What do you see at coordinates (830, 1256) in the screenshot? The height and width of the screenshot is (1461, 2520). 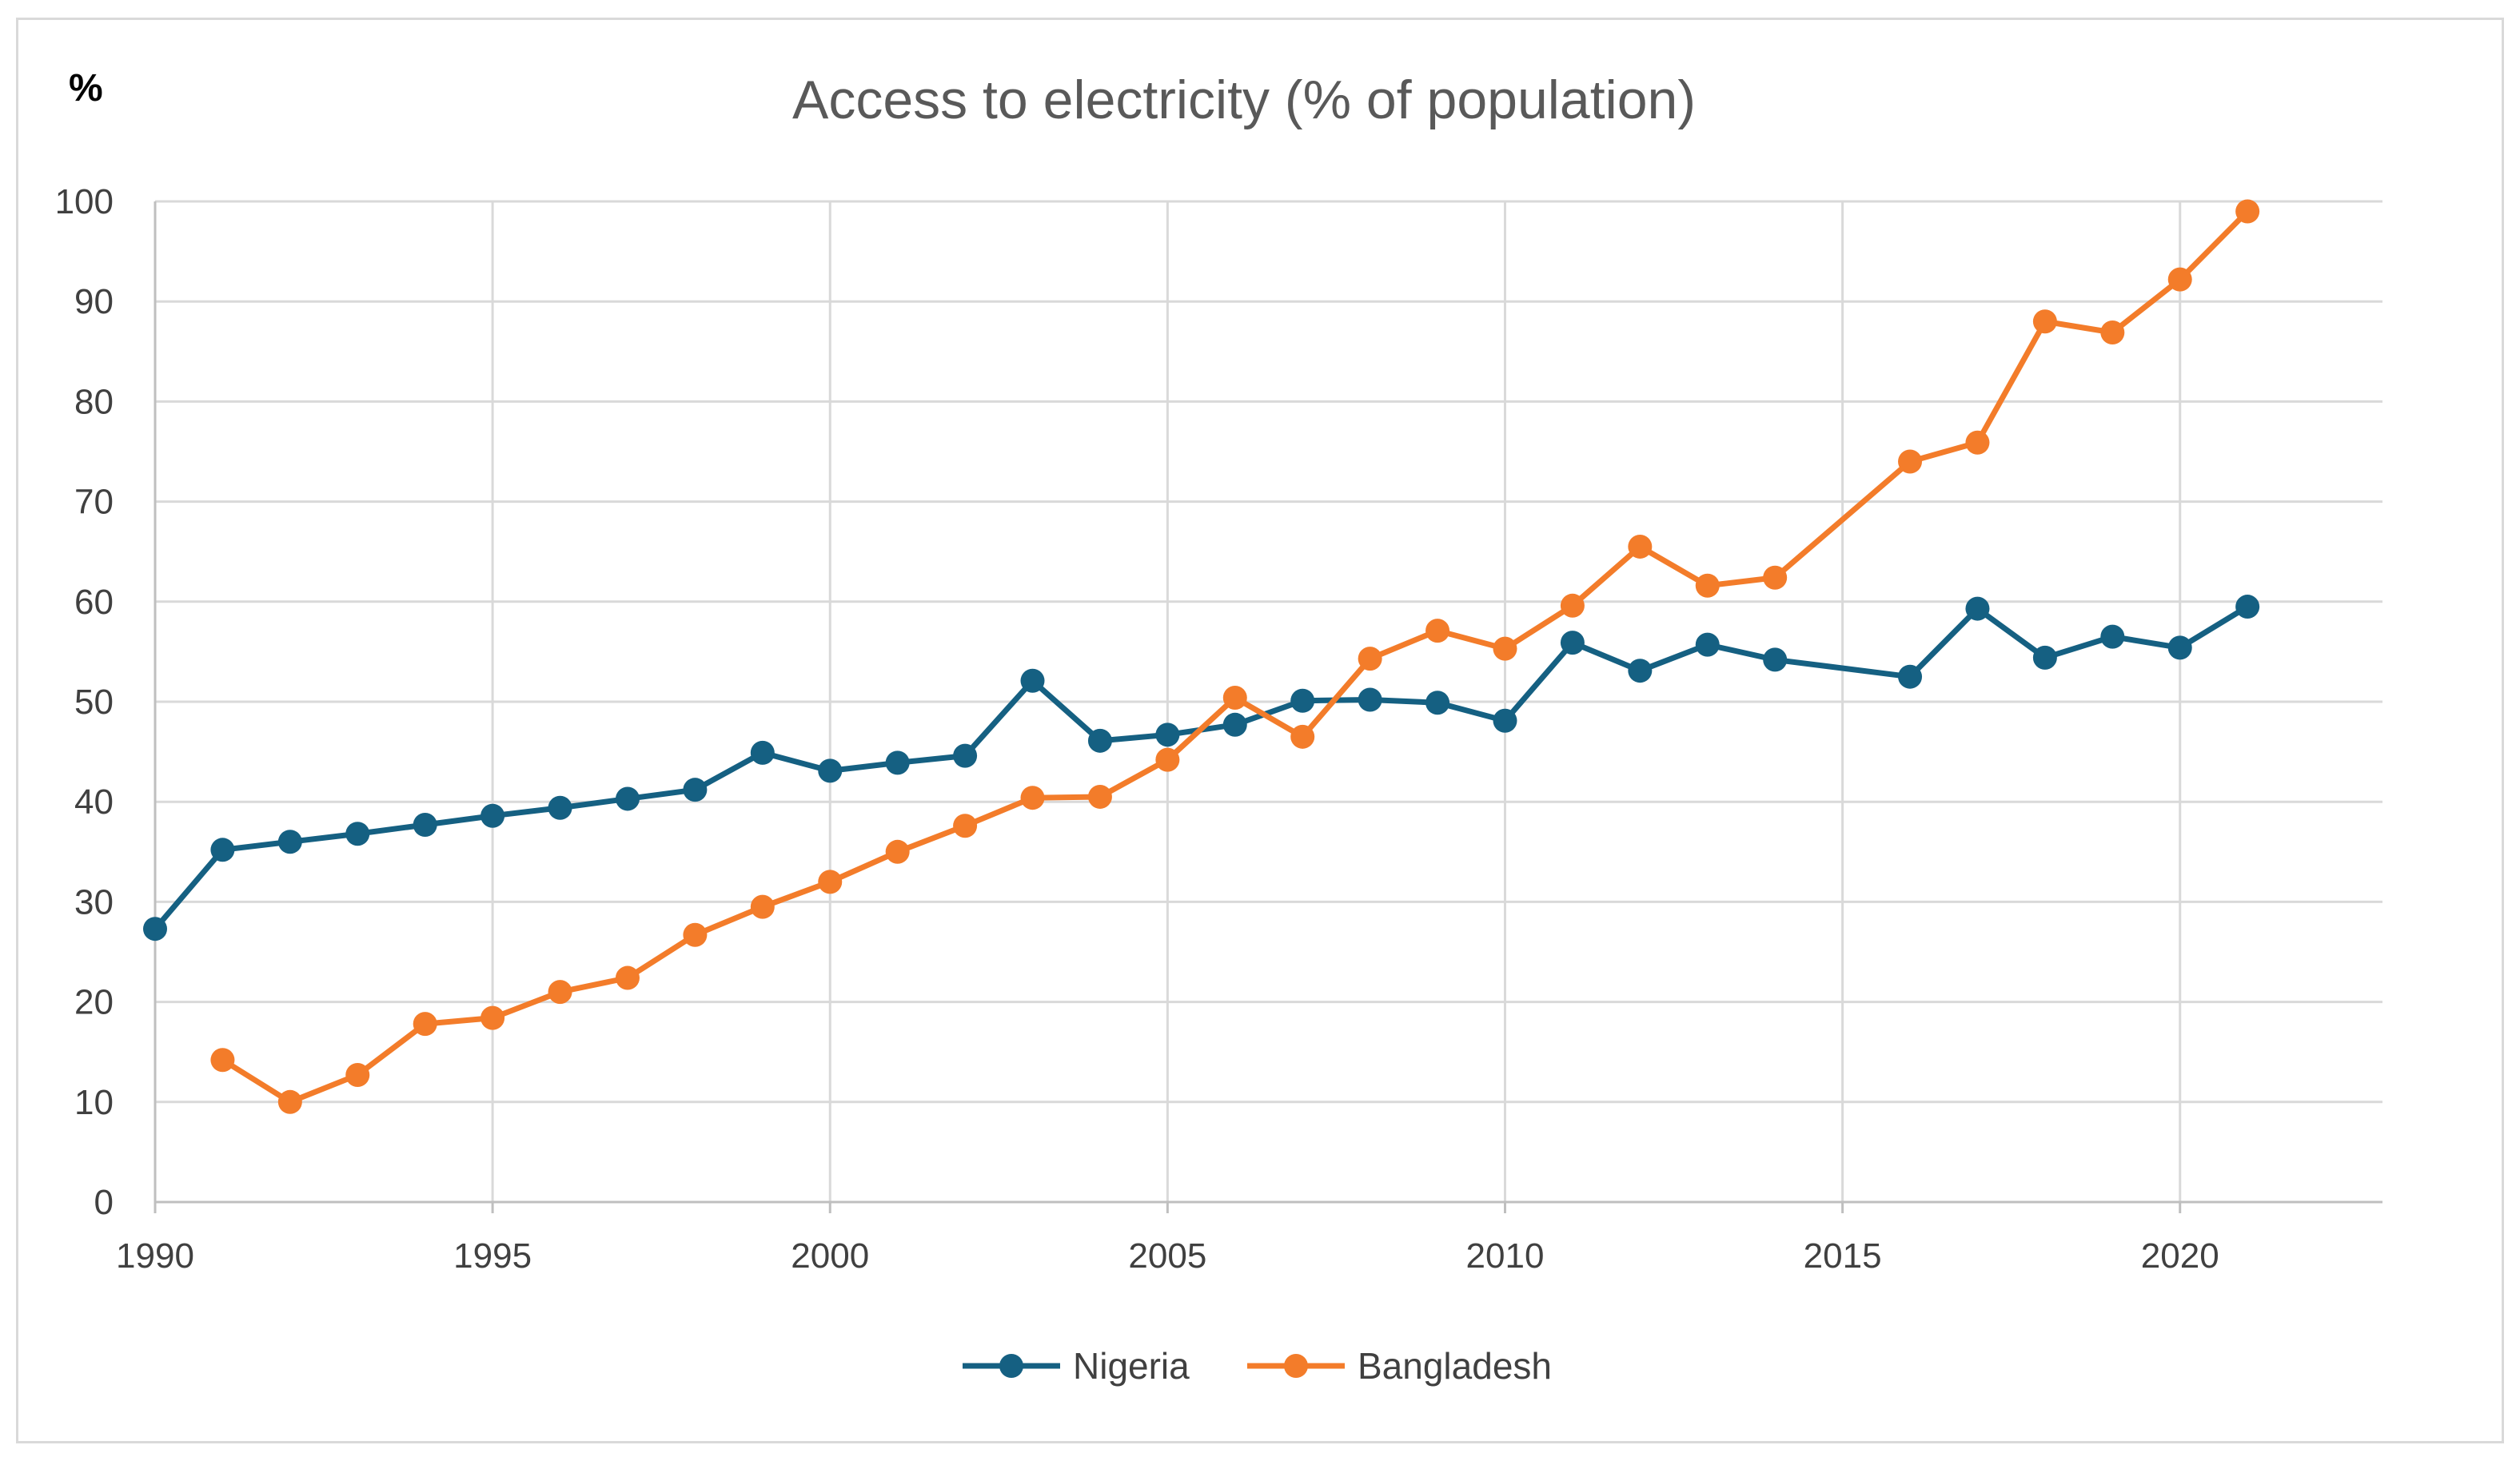 I see `x-tick-label: 2000` at bounding box center [830, 1256].